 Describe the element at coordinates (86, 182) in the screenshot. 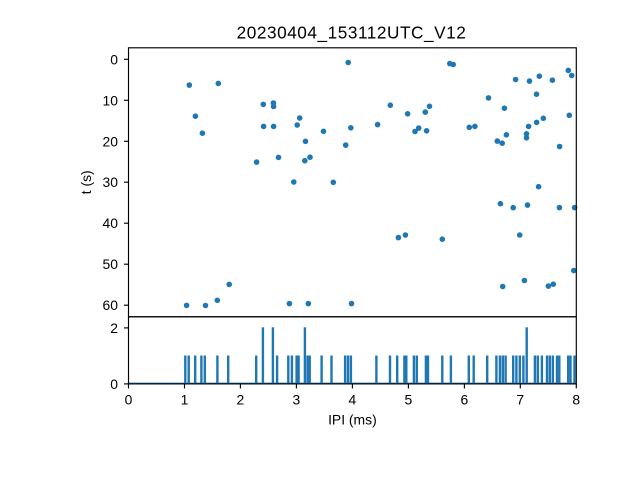

I see `svg-text: t (s)` at that location.